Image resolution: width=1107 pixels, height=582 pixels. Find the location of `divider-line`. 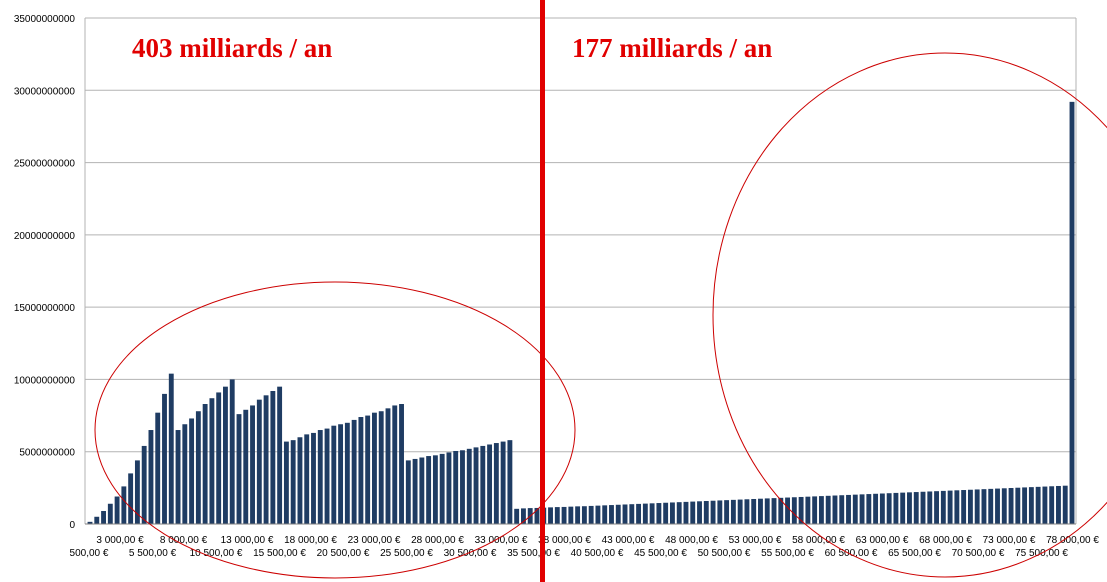

divider-line is located at coordinates (542, 291).